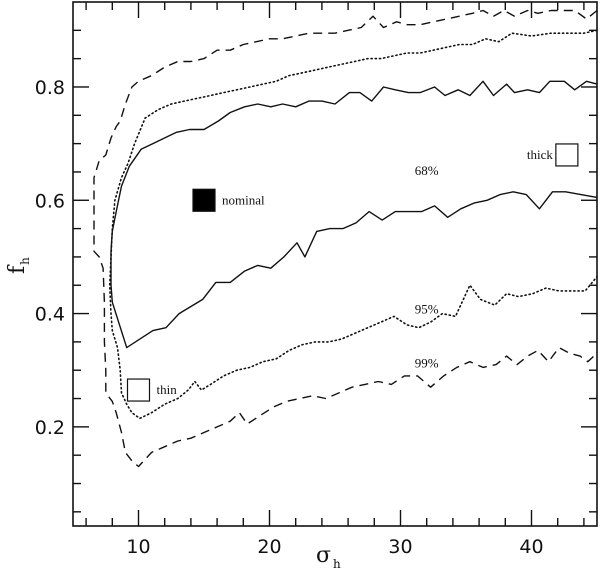 The width and height of the screenshot is (600, 576). I want to click on y-tick-label: 0.6, so click(50, 201).